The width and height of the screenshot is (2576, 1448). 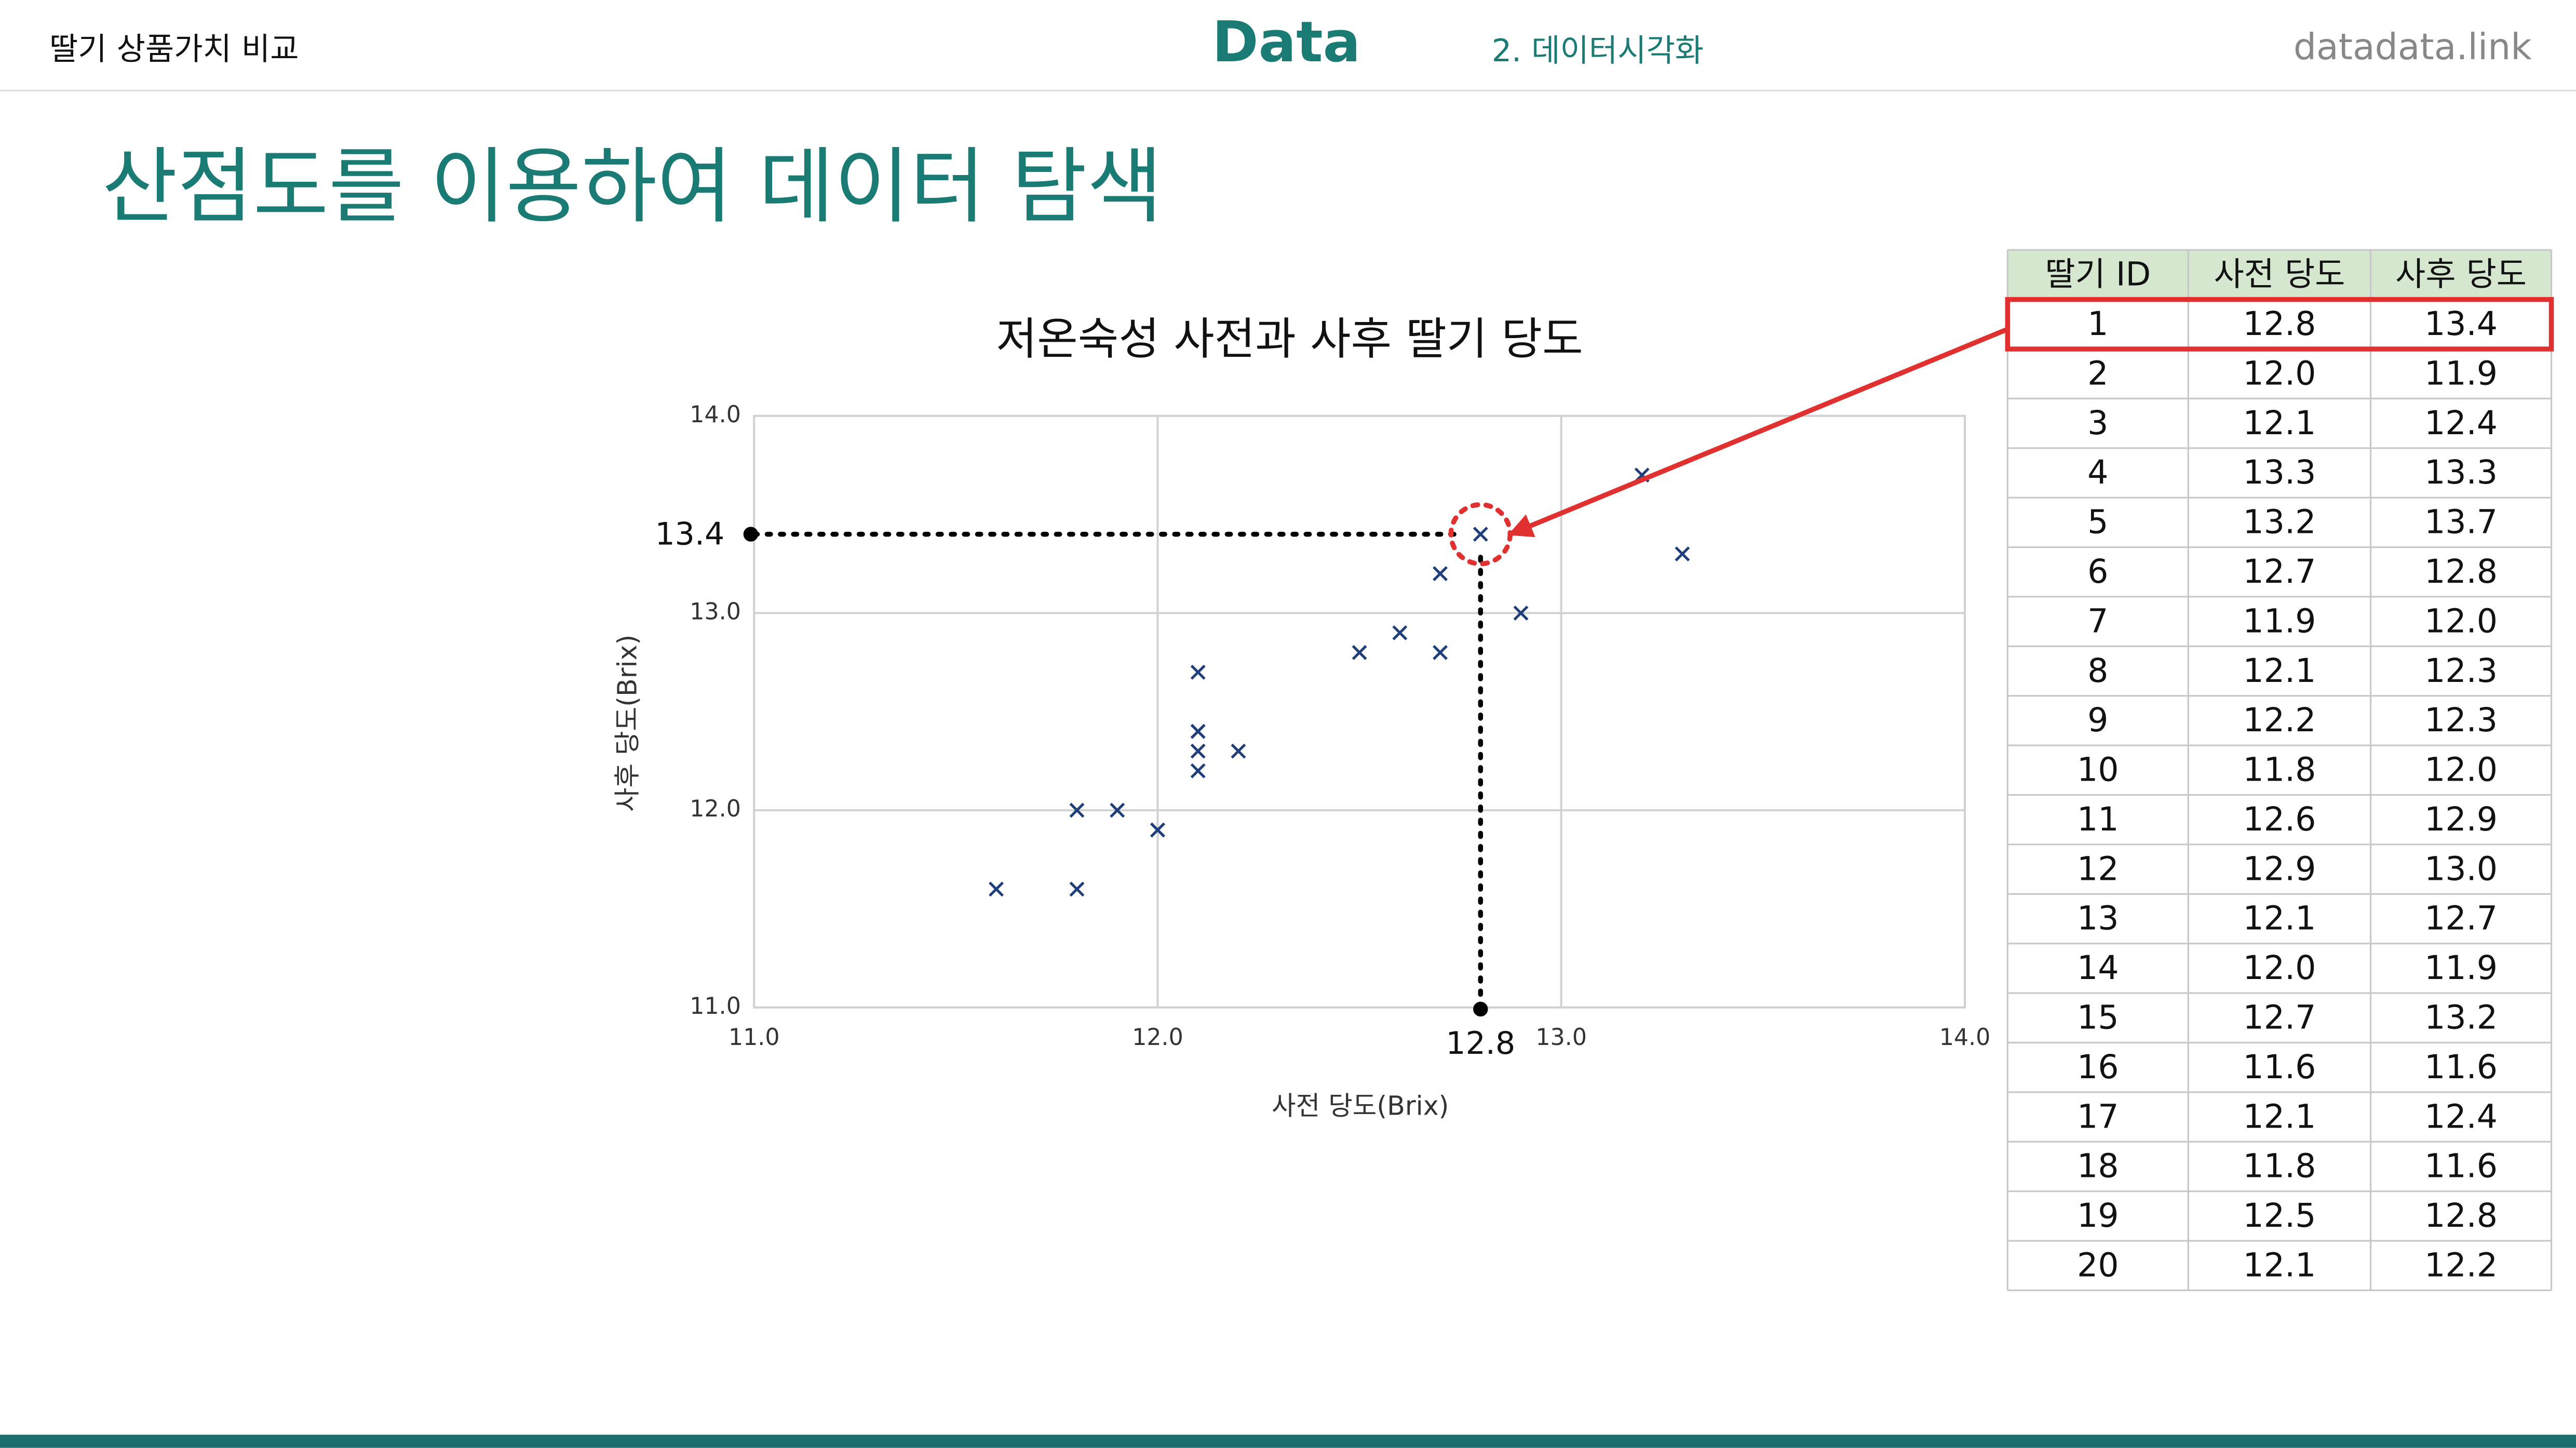 I want to click on x-tick-label: 14.0, so click(x=1965, y=1037).